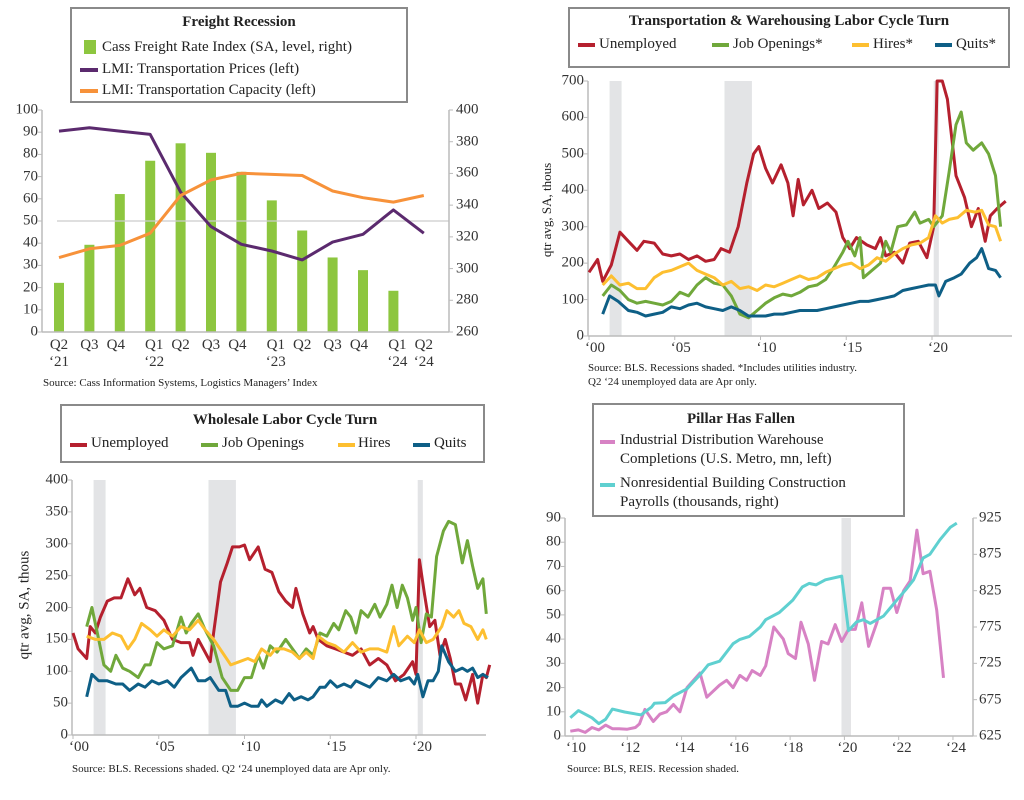  Describe the element at coordinates (990, 699) in the screenshot. I see `y-tick-label-right: 675` at that location.